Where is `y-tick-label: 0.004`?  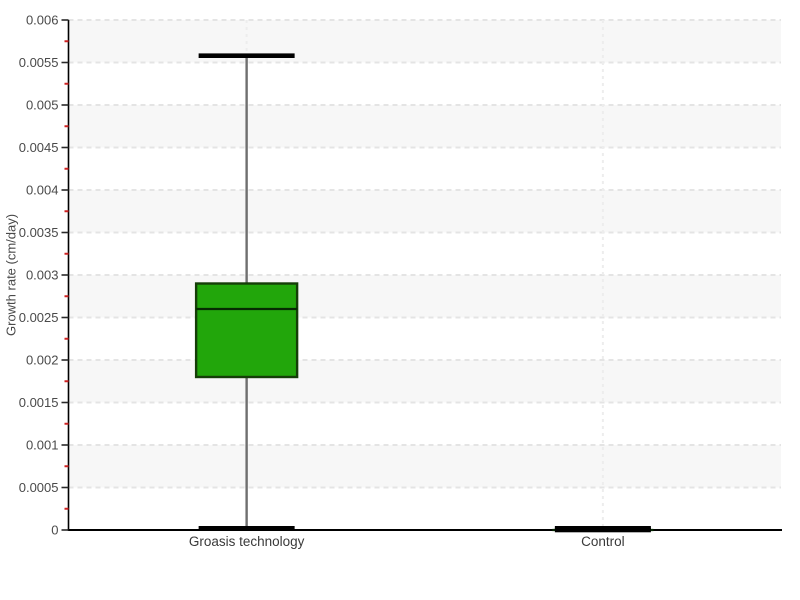 y-tick-label: 0.004 is located at coordinates (42, 190).